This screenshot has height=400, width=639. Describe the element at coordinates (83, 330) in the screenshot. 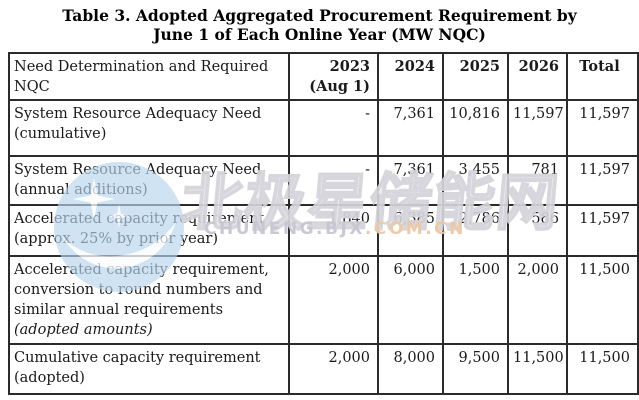

I see `row-label-italic: (adopted amounts)` at that location.